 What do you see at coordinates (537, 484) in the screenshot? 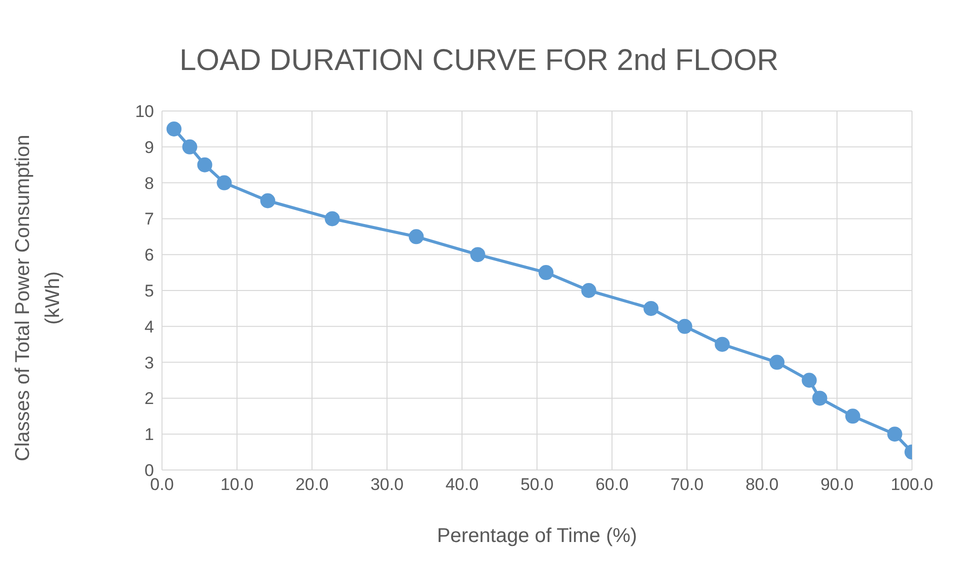
I see `x-tick-label: 50.0` at bounding box center [537, 484].